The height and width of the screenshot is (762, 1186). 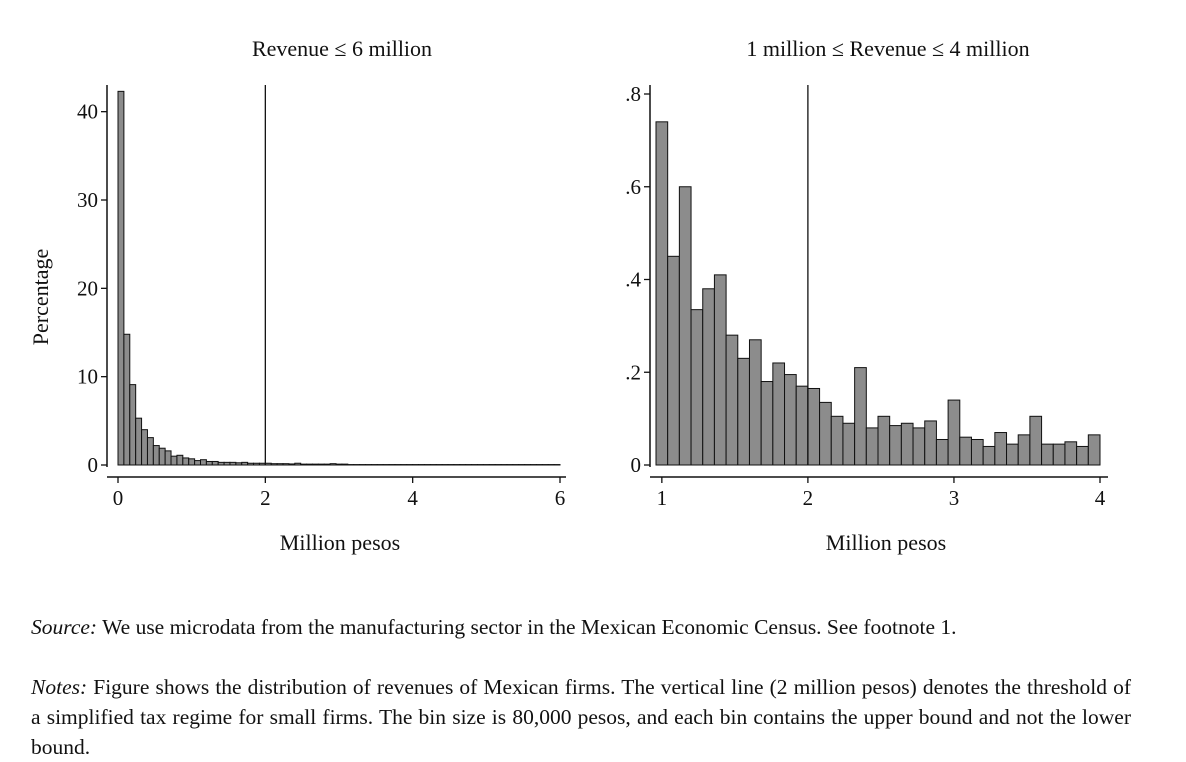 What do you see at coordinates (64, 627) in the screenshot?
I see `source-label: Source:` at bounding box center [64, 627].